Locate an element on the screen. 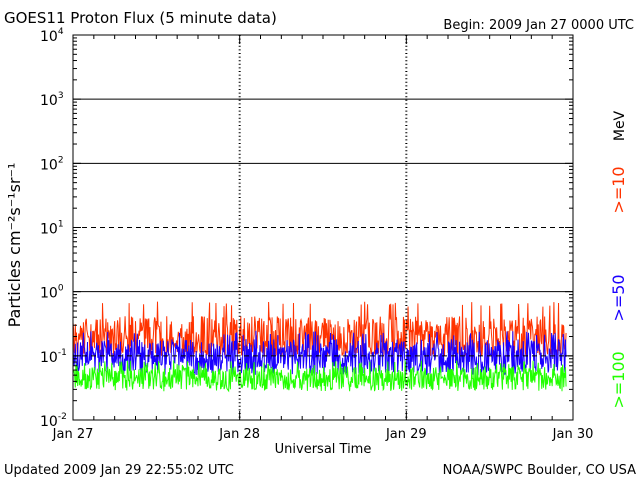 The image size is (640, 480). y-tick-label: 10³ is located at coordinates (52, 100).